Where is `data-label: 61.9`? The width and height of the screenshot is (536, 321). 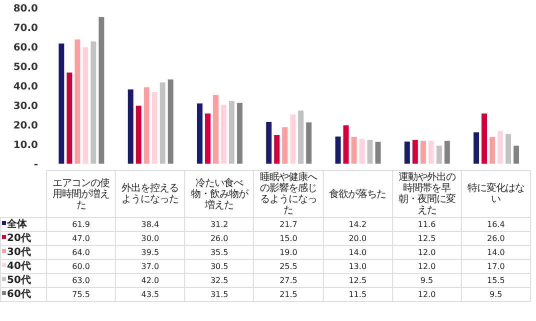 data-label: 61.9 is located at coordinates (81, 225).